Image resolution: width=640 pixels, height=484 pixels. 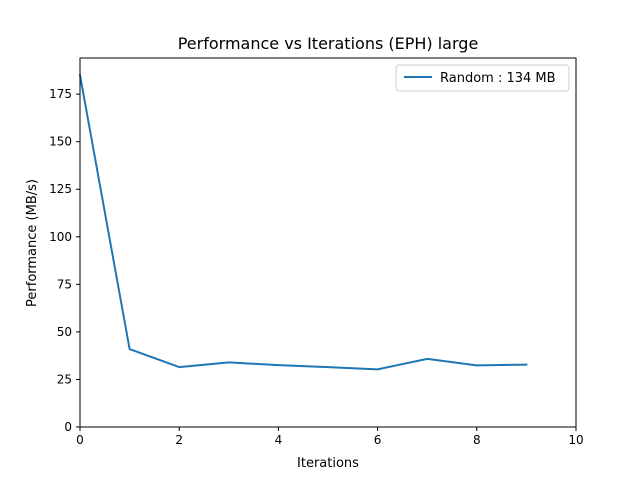 I want to click on y-axis-label: Performance (MB/s), so click(x=32, y=243).